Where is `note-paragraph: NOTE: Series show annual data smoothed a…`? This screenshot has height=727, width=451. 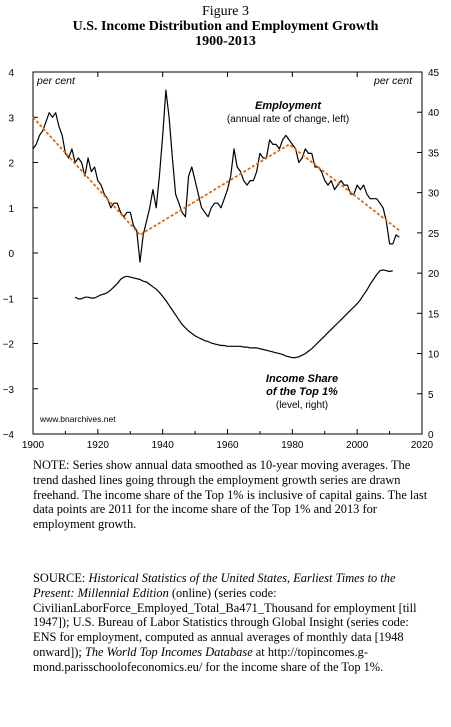
note-paragraph: NOTE: Series show annual data smoothed a… is located at coordinates (233, 495).